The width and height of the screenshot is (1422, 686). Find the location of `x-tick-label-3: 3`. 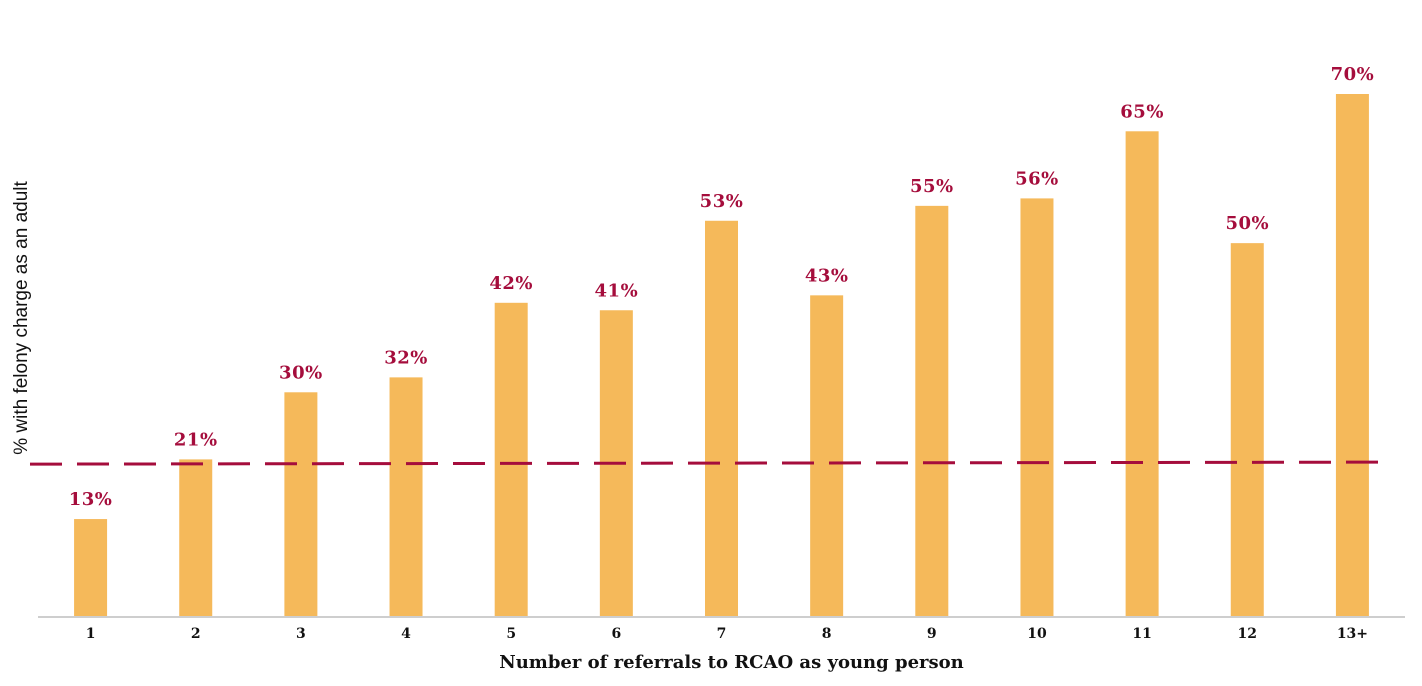

x-tick-label-3: 3 is located at coordinates (301, 634).